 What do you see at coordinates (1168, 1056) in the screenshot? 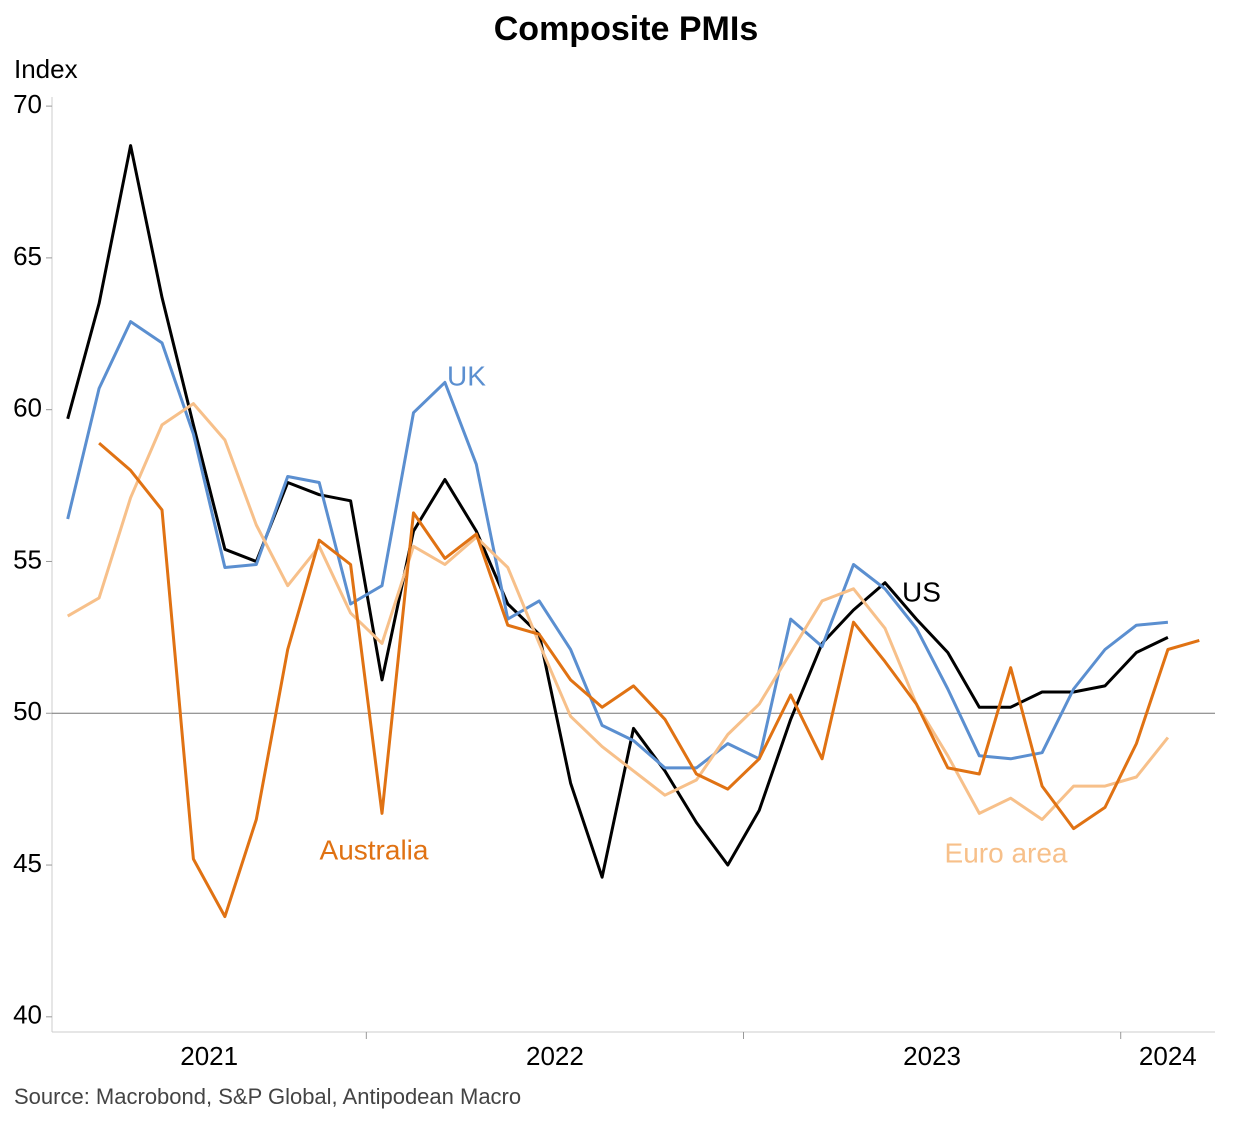
I see `x-tick-label: 2024` at bounding box center [1168, 1056].